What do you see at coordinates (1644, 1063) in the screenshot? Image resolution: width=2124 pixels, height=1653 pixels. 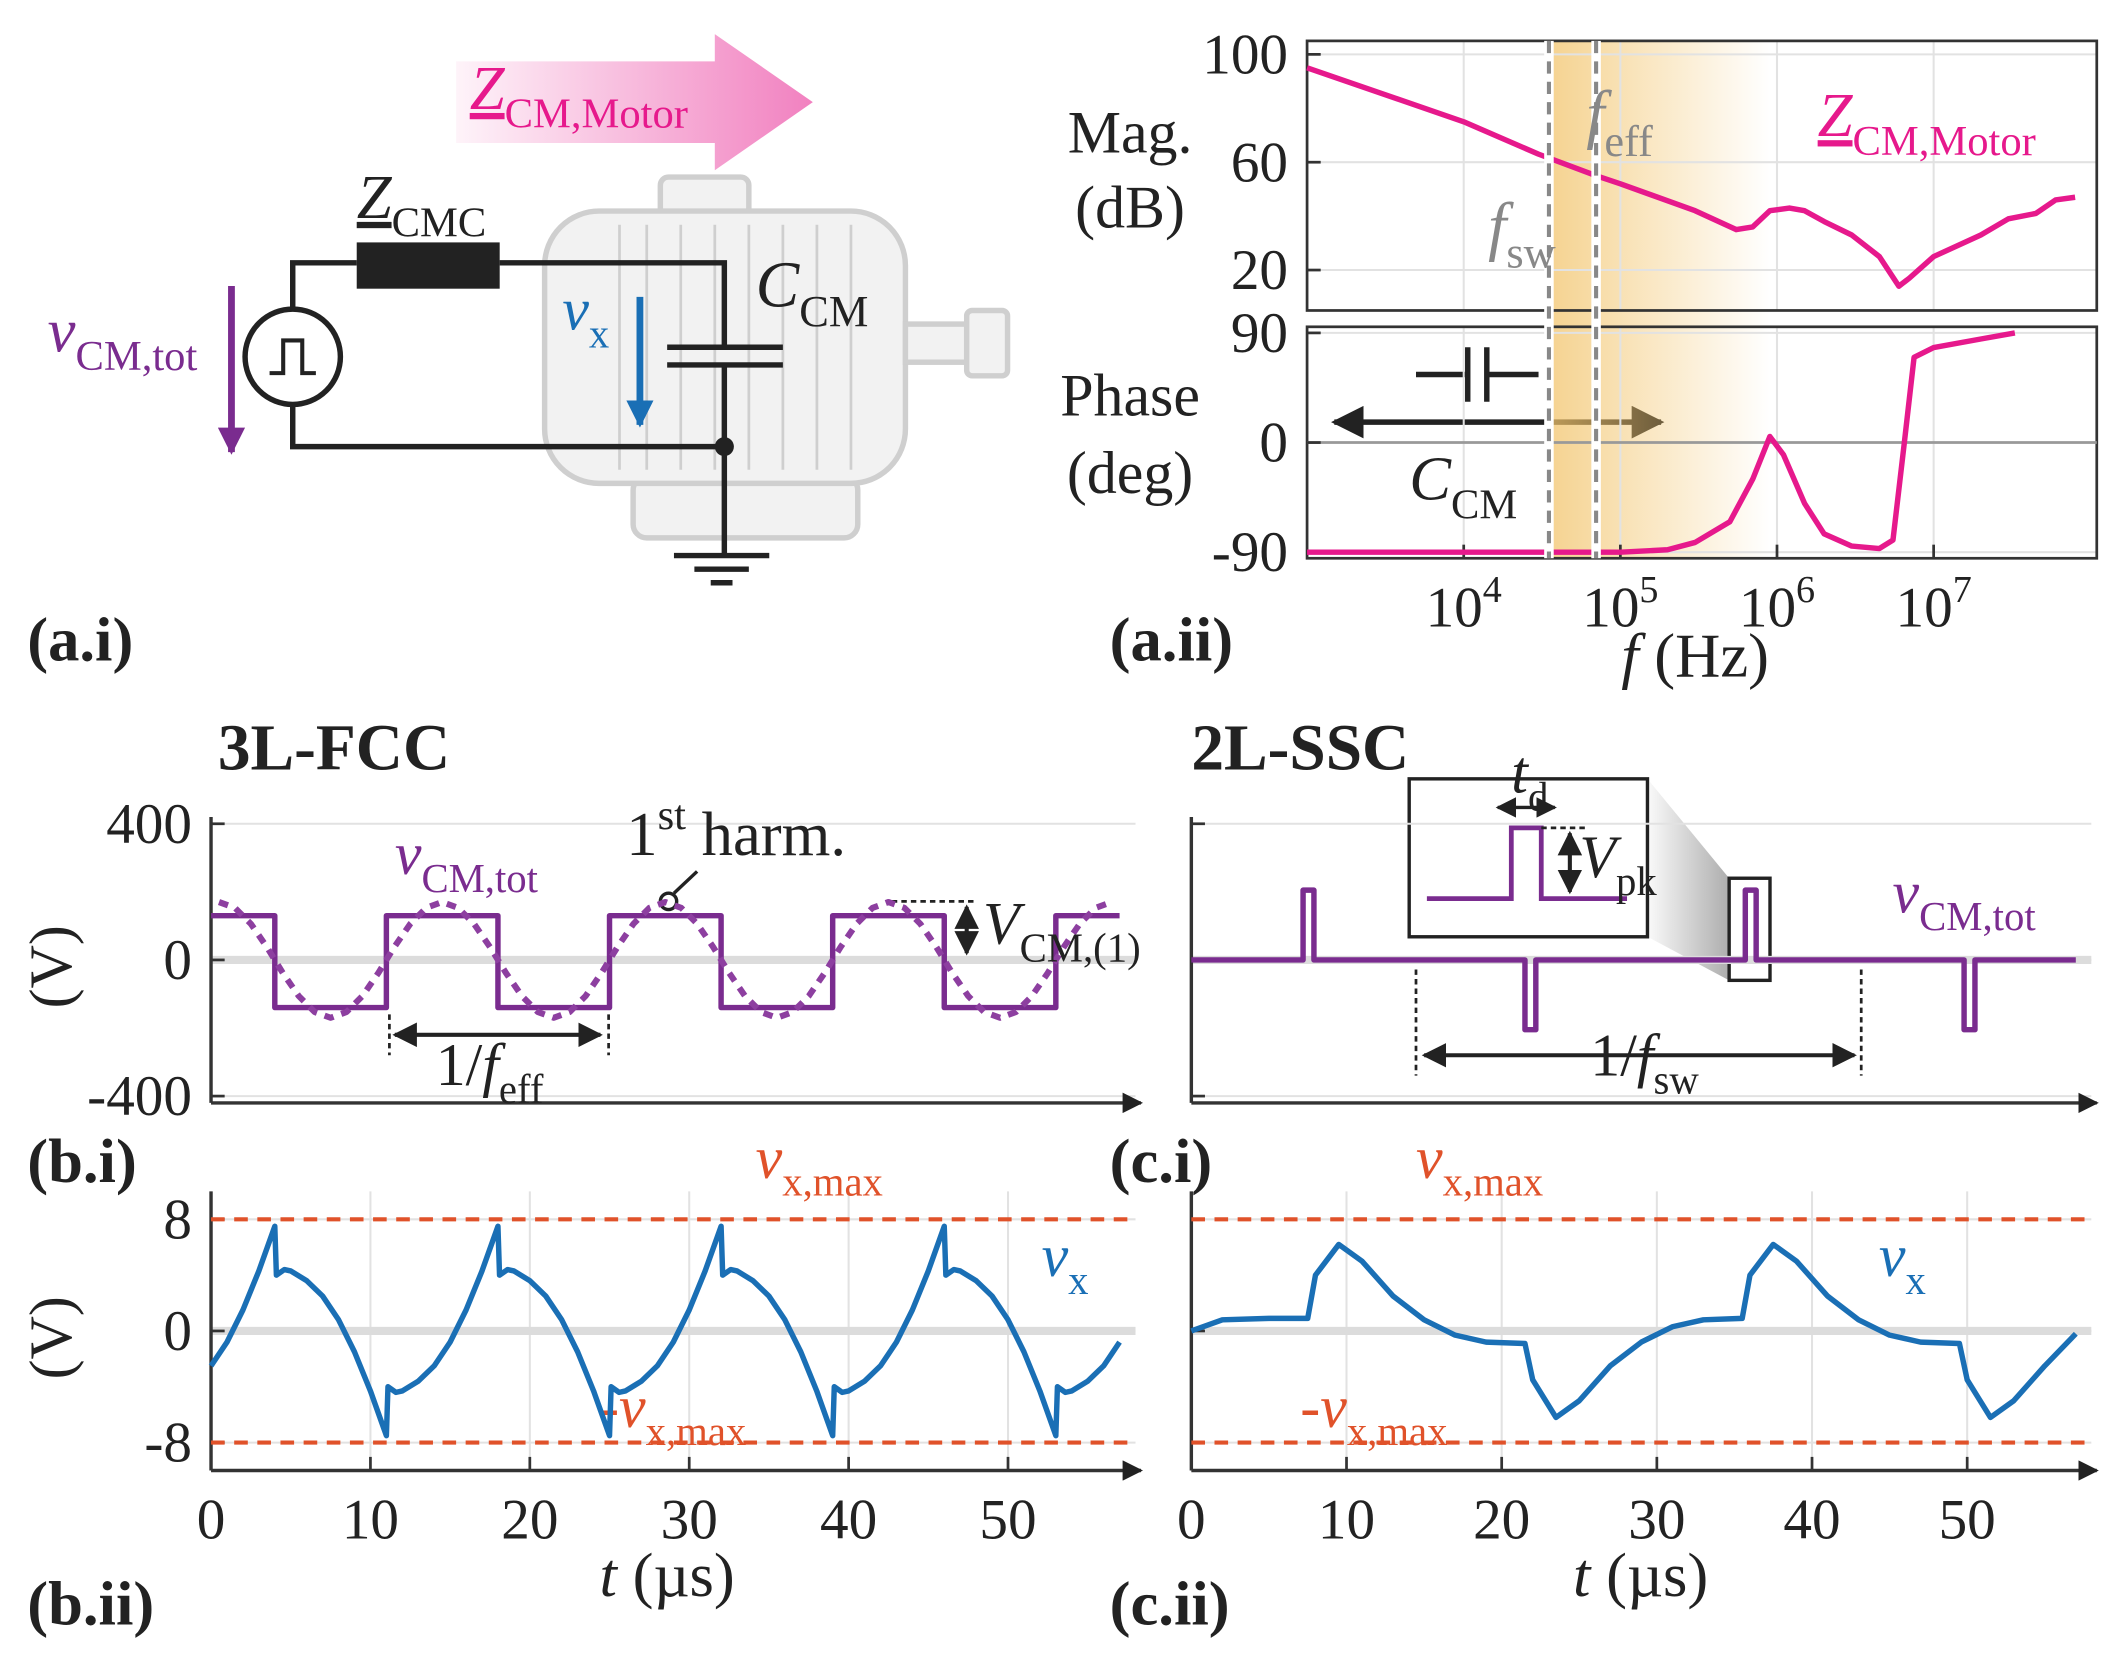 I see `annotation: 1/fsw` at bounding box center [1644, 1063].